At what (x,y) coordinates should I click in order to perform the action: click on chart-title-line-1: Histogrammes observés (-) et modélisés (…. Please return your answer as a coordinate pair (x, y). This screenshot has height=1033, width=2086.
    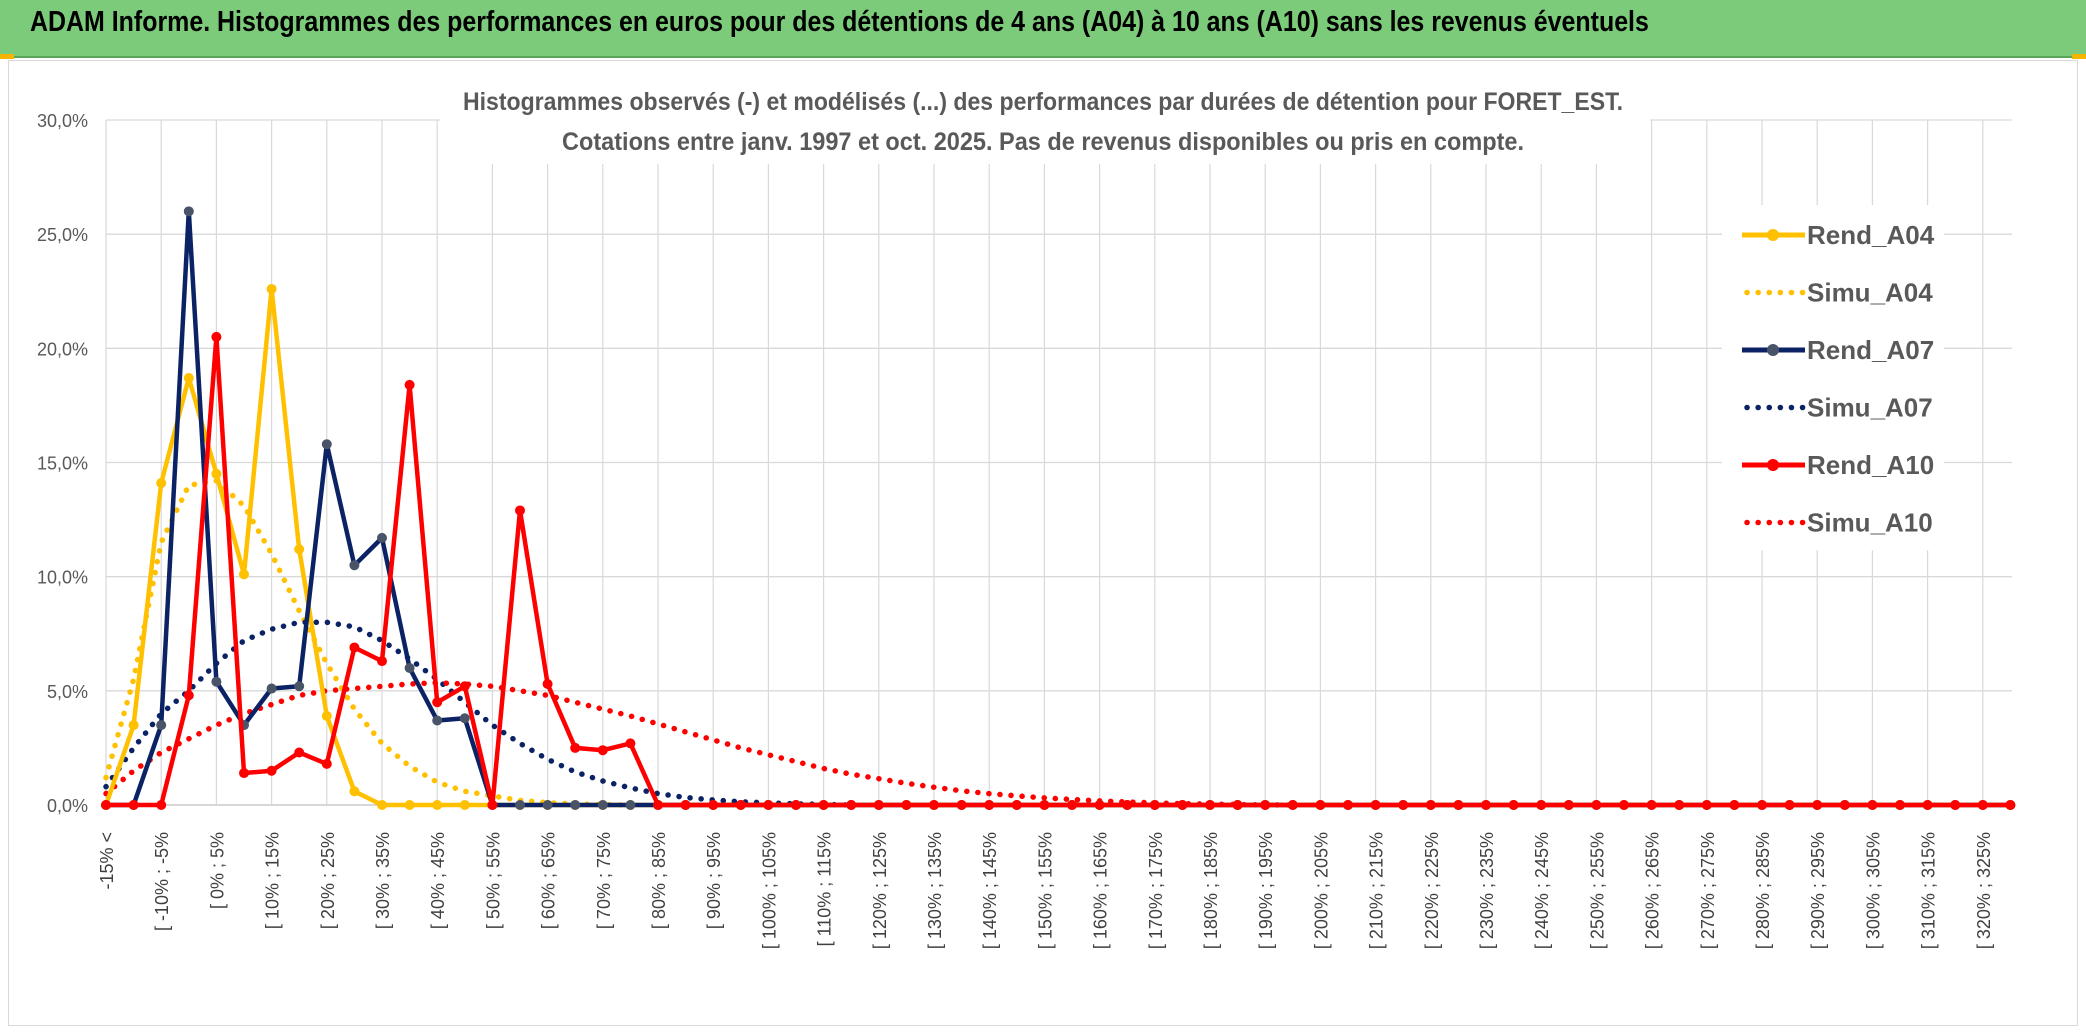
    Looking at the image, I should click on (1043, 102).